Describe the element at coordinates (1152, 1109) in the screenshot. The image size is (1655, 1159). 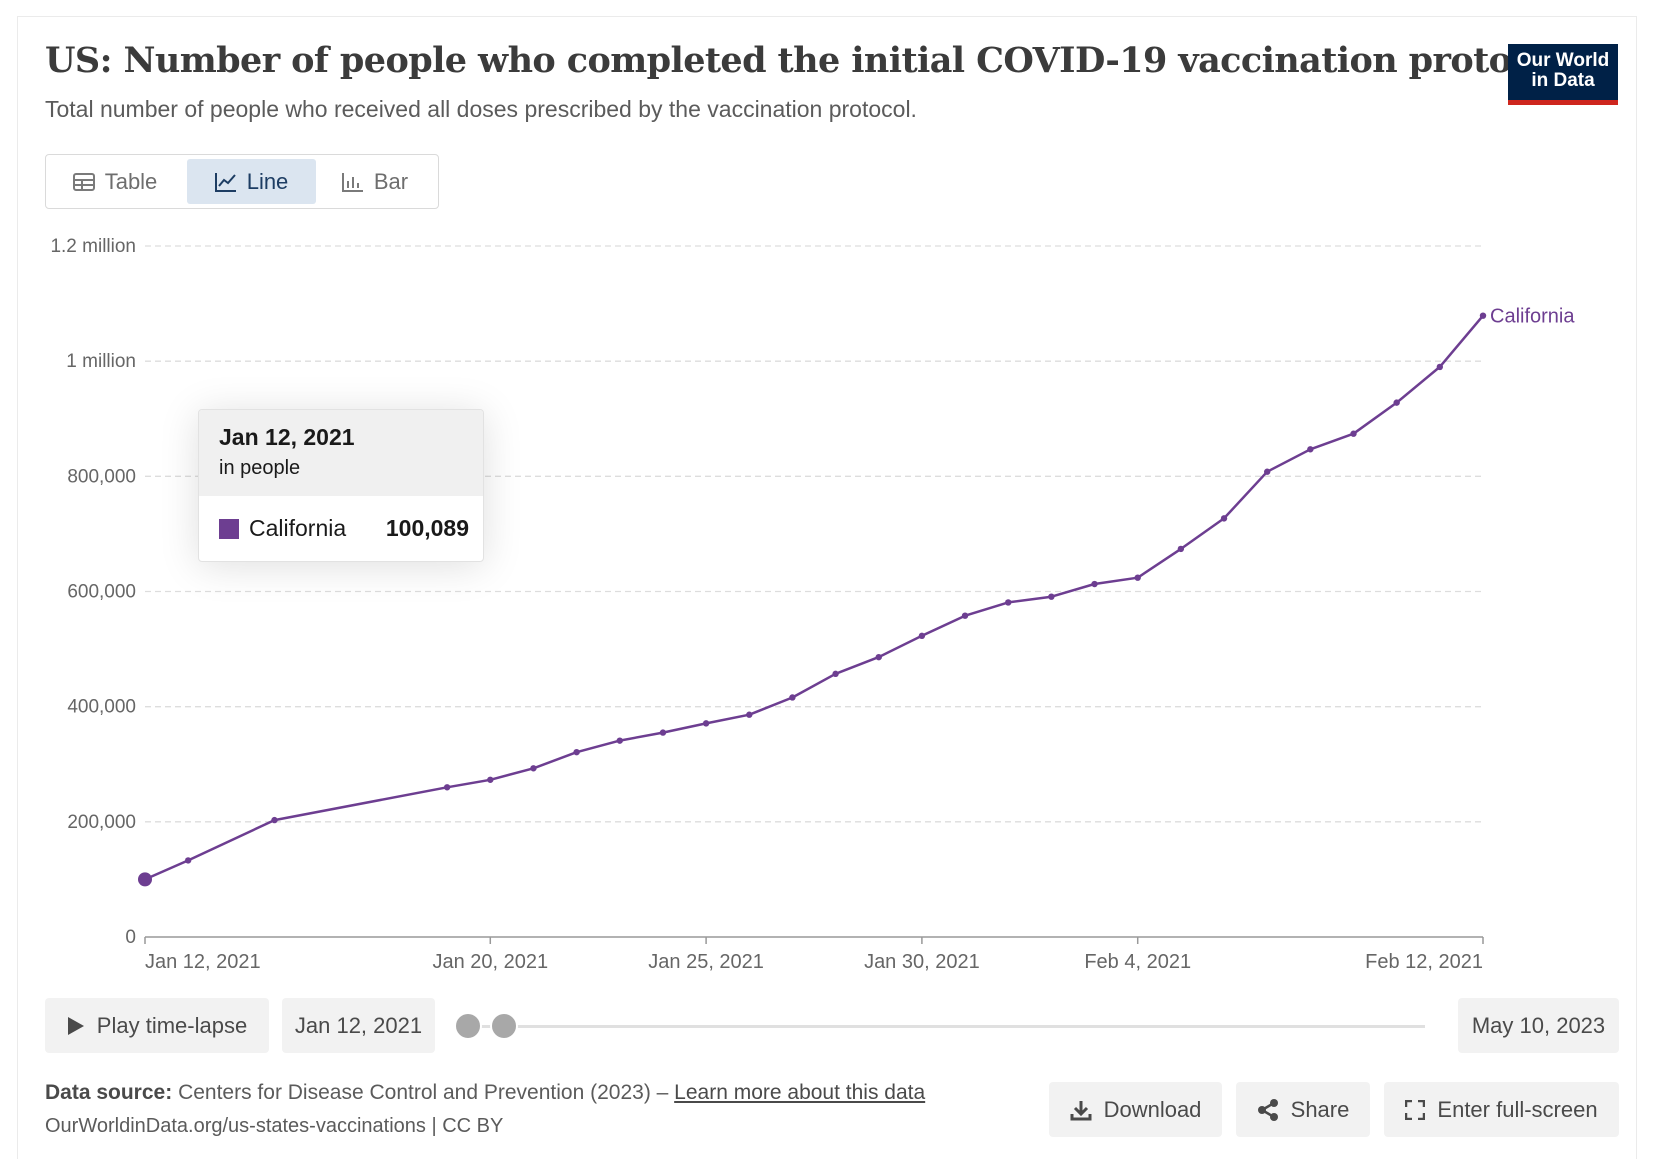
I see `download-label: Download` at that location.